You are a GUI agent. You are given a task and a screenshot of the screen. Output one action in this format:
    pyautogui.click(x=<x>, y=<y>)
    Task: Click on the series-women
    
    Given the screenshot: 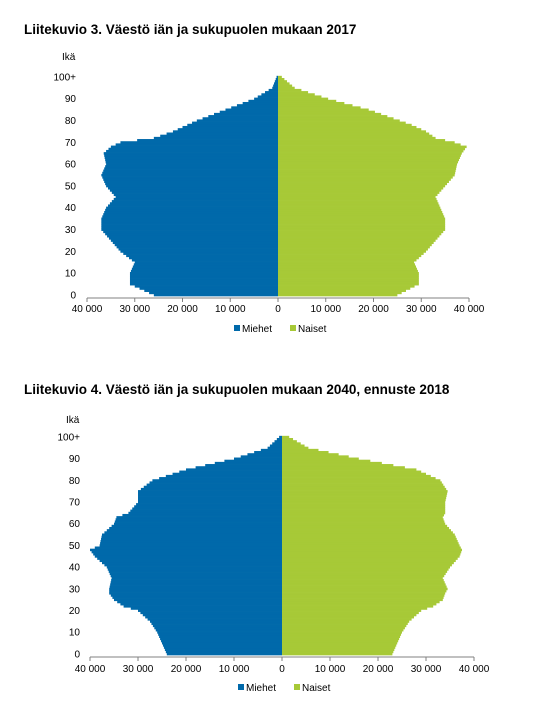 What is the action you would take?
    pyautogui.click(x=372, y=186)
    